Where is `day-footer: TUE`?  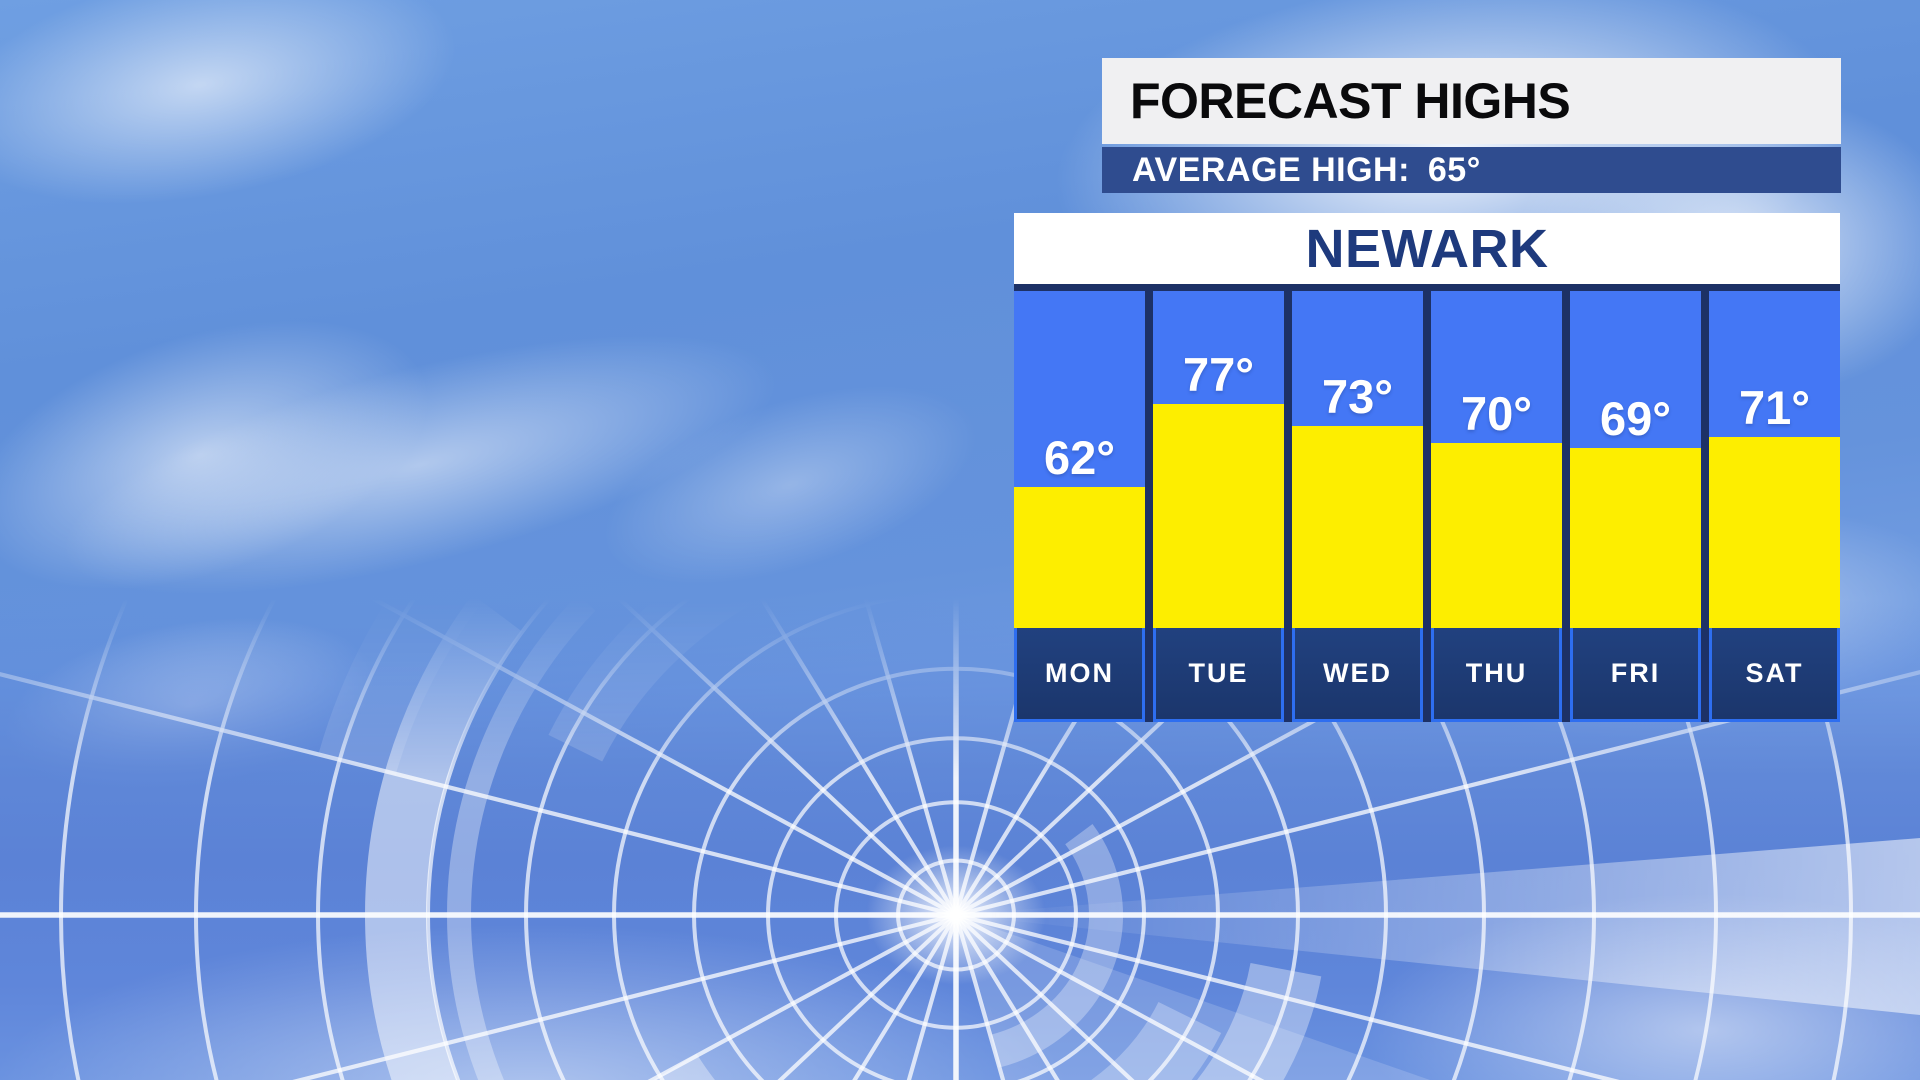
day-footer: TUE is located at coordinates (1218, 675).